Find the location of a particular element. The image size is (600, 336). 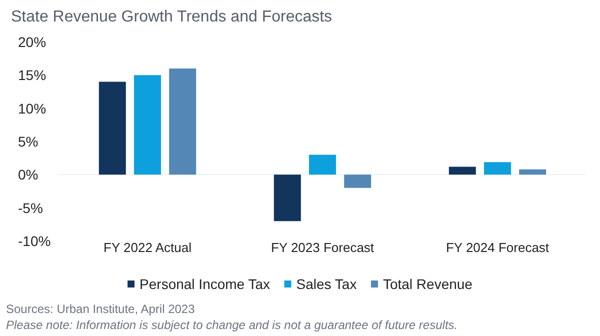

x-tick-label: FY 2023 Forecast is located at coordinates (322, 247).